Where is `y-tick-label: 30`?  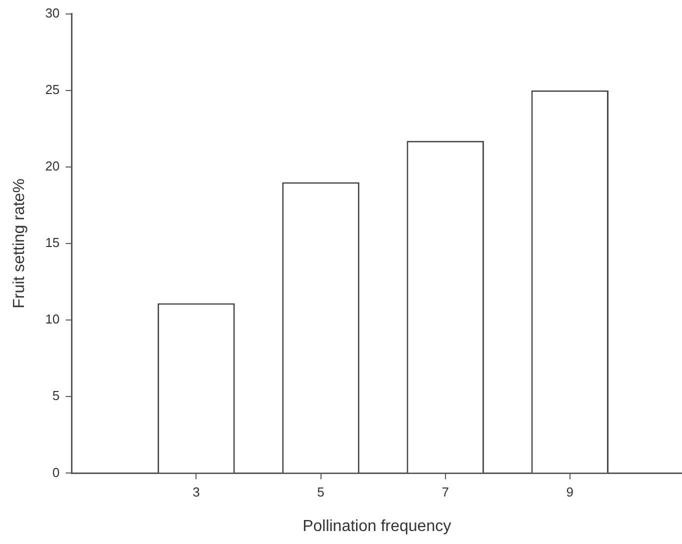 y-tick-label: 30 is located at coordinates (52, 12).